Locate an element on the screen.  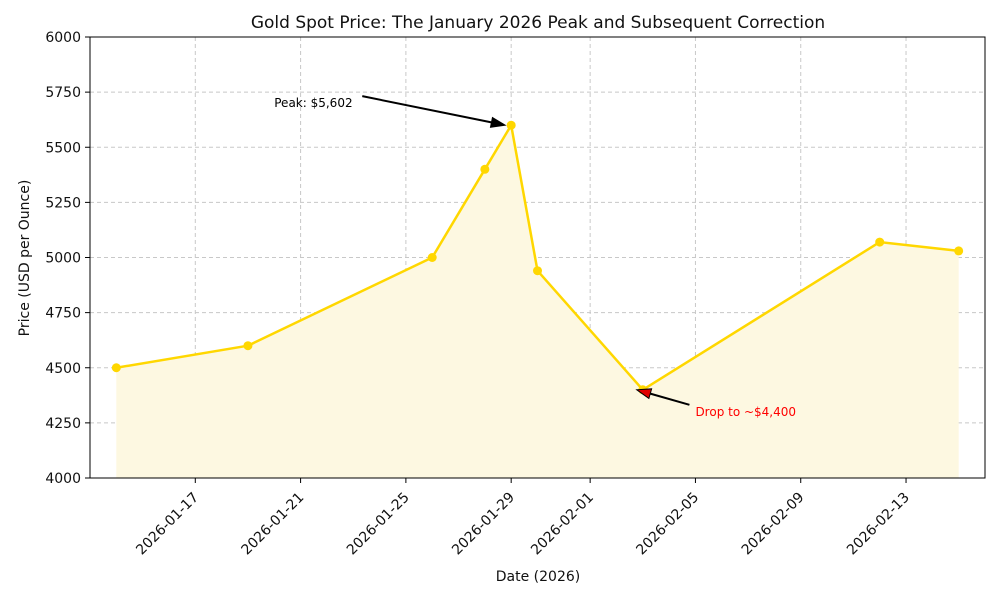
y-ticks: 4000 4250 4500 4750 5000 5250 5500 5750 6000 is located at coordinates (67, 258).